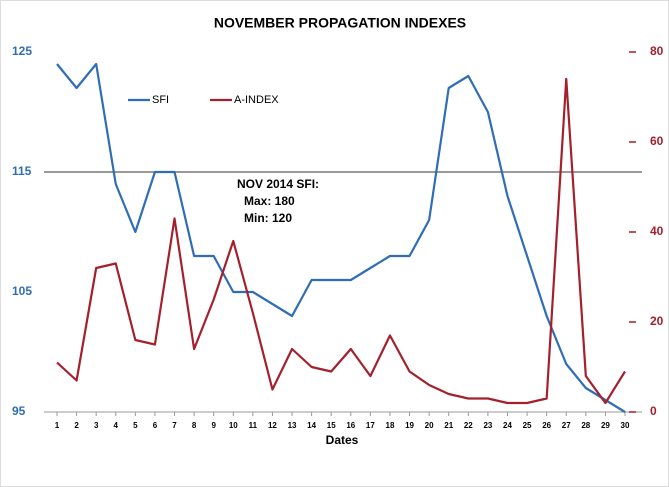 The height and width of the screenshot is (487, 669). I want to click on chart-title: NOVEMBER PROPAGATION INDEXES, so click(340, 23).